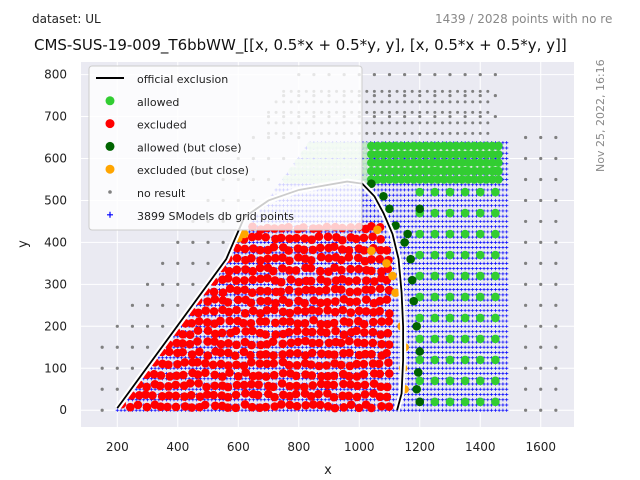 This screenshot has height=480, width=640. Describe the element at coordinates (386, 263) in the screenshot. I see `excluded-close-point` at that location.